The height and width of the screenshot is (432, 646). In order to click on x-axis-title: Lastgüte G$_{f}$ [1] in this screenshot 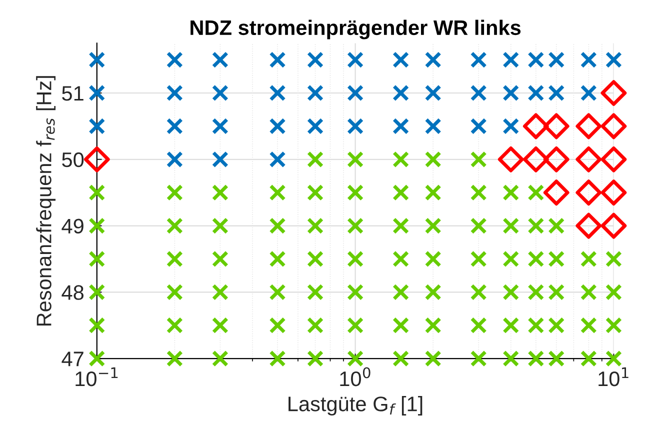, I will do `click(355, 406)`.